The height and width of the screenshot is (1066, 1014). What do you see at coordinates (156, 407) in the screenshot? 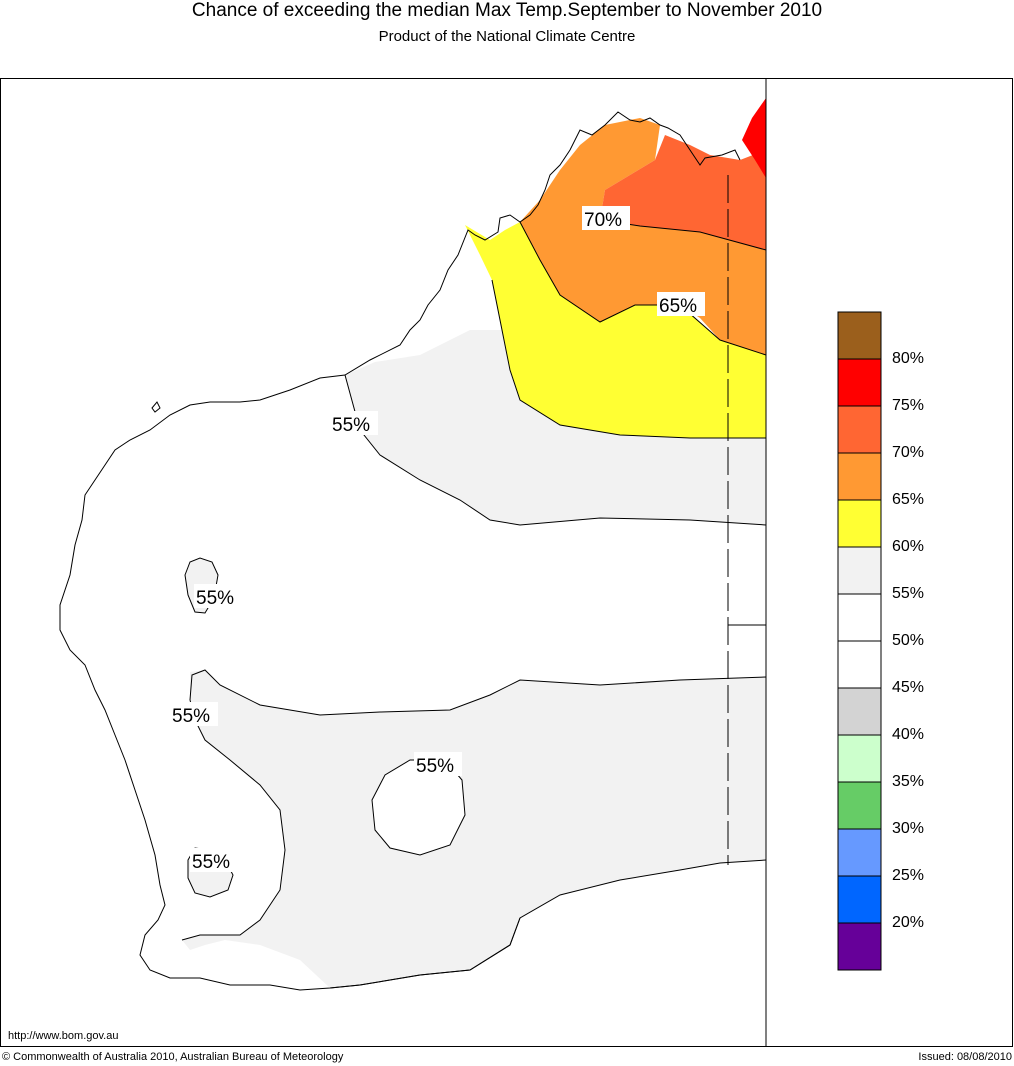
I see `island-small` at bounding box center [156, 407].